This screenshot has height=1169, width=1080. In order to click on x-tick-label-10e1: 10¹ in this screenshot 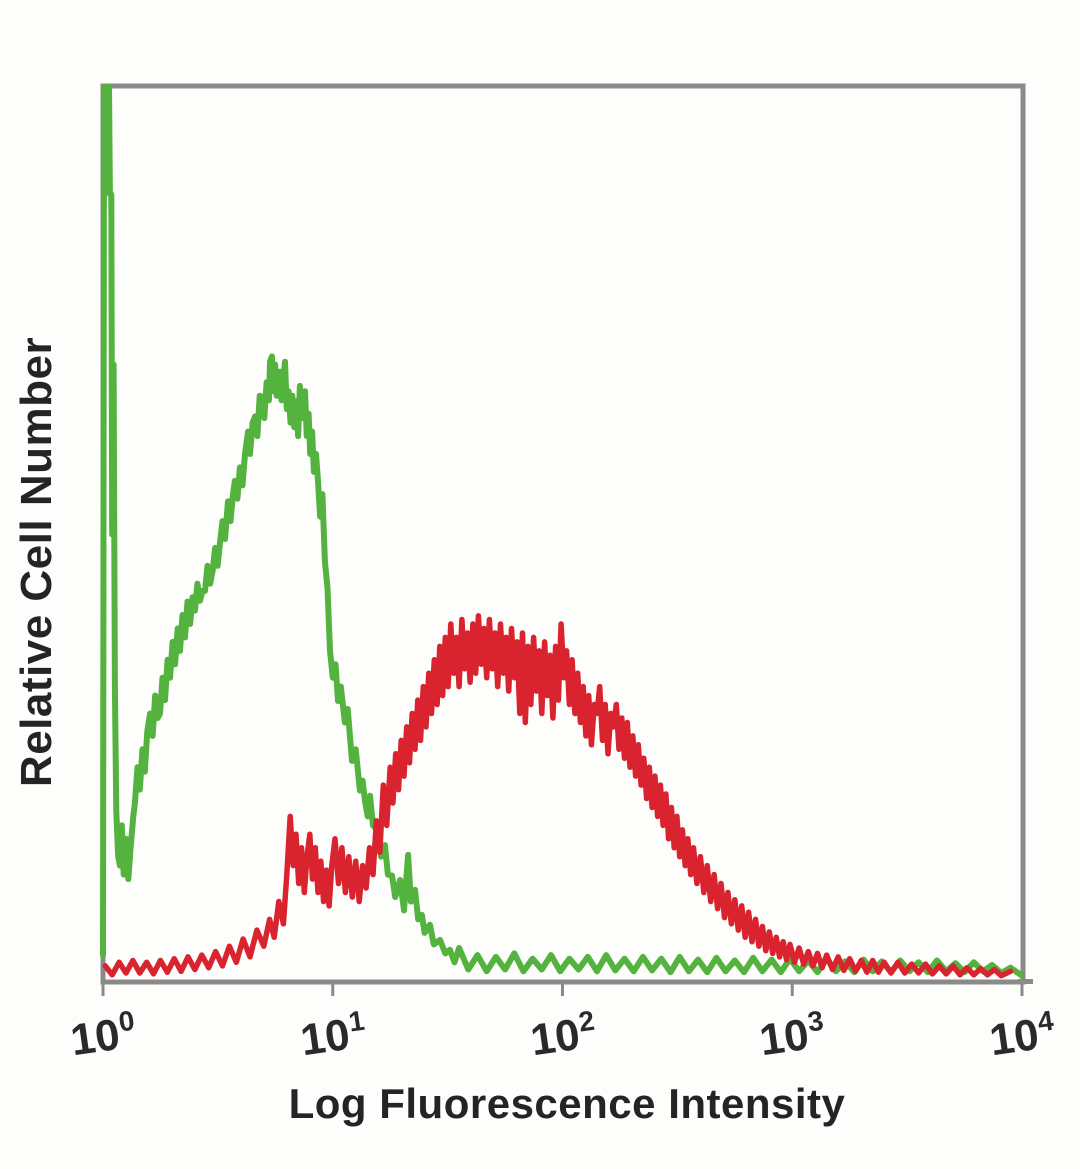, I will do `click(332, 1035)`.